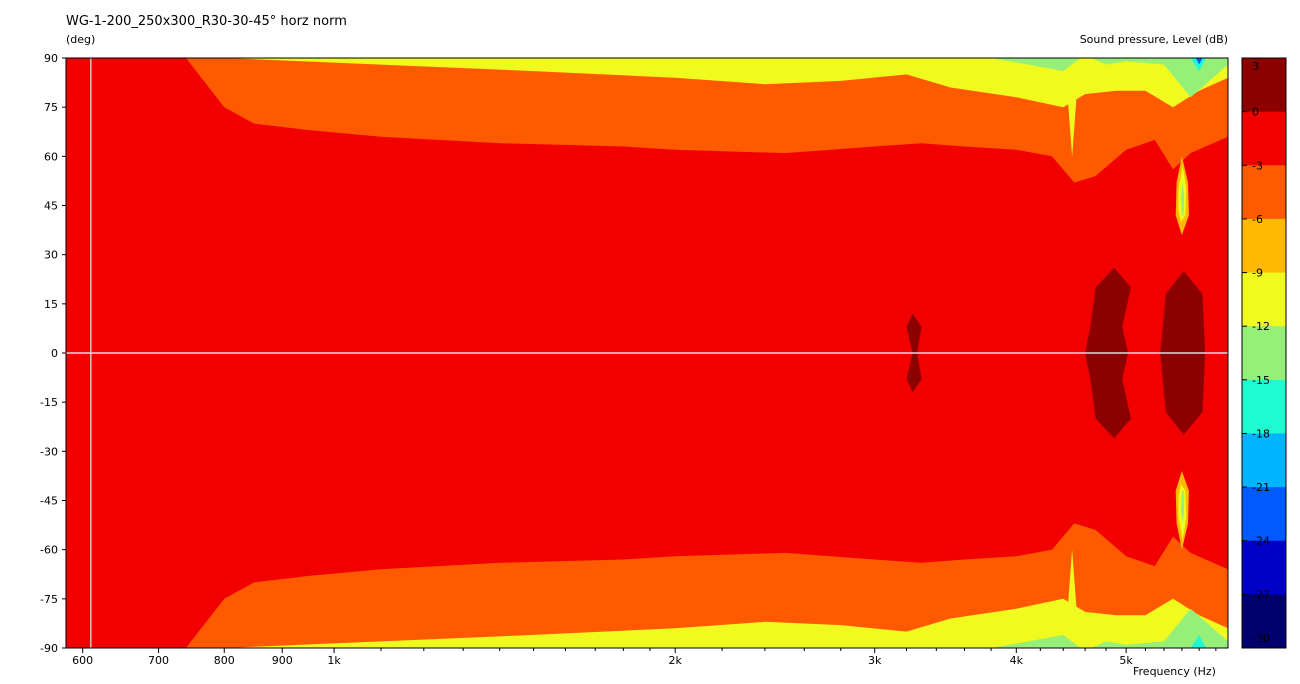  I want to click on x-tick-label: 900, so click(282, 660).